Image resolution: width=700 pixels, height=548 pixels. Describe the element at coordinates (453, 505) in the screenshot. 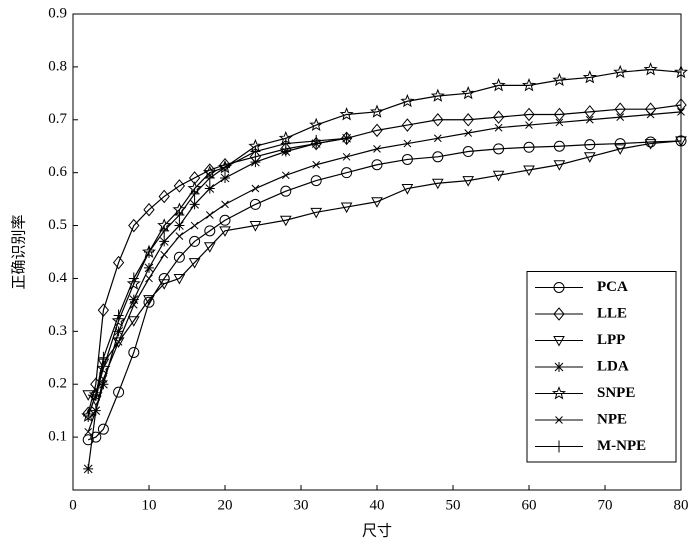

I see `x-tick-label: 50` at that location.